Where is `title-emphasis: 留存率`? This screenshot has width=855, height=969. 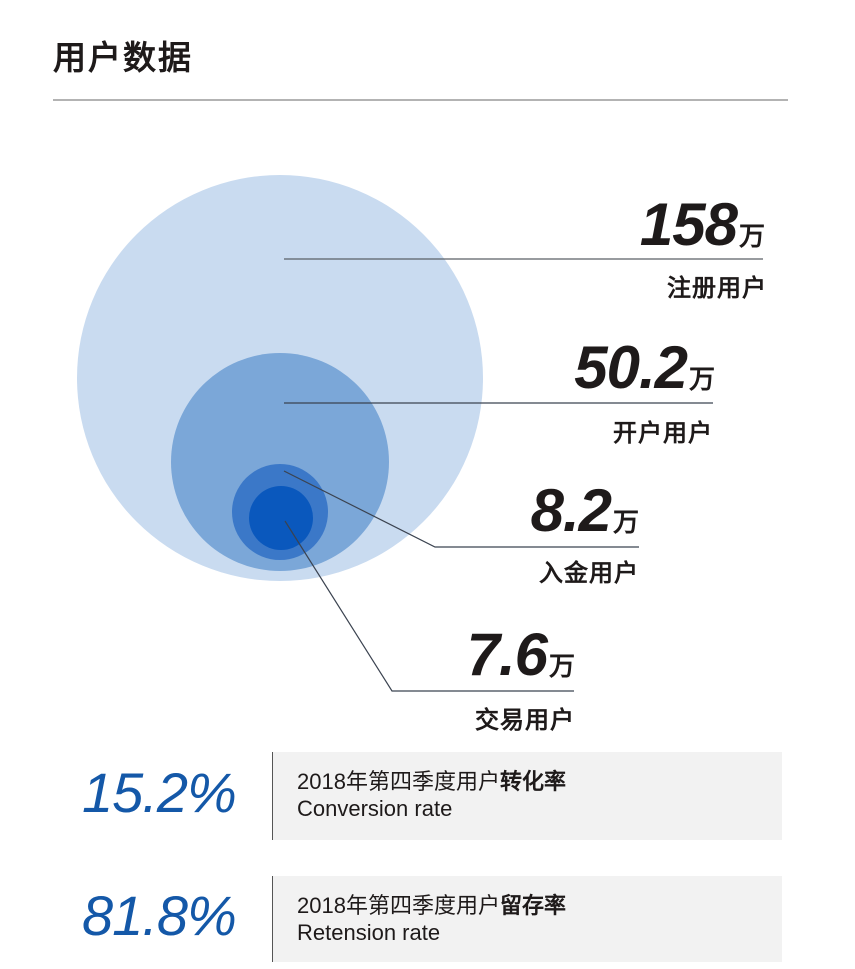 title-emphasis: 留存率 is located at coordinates (532, 905).